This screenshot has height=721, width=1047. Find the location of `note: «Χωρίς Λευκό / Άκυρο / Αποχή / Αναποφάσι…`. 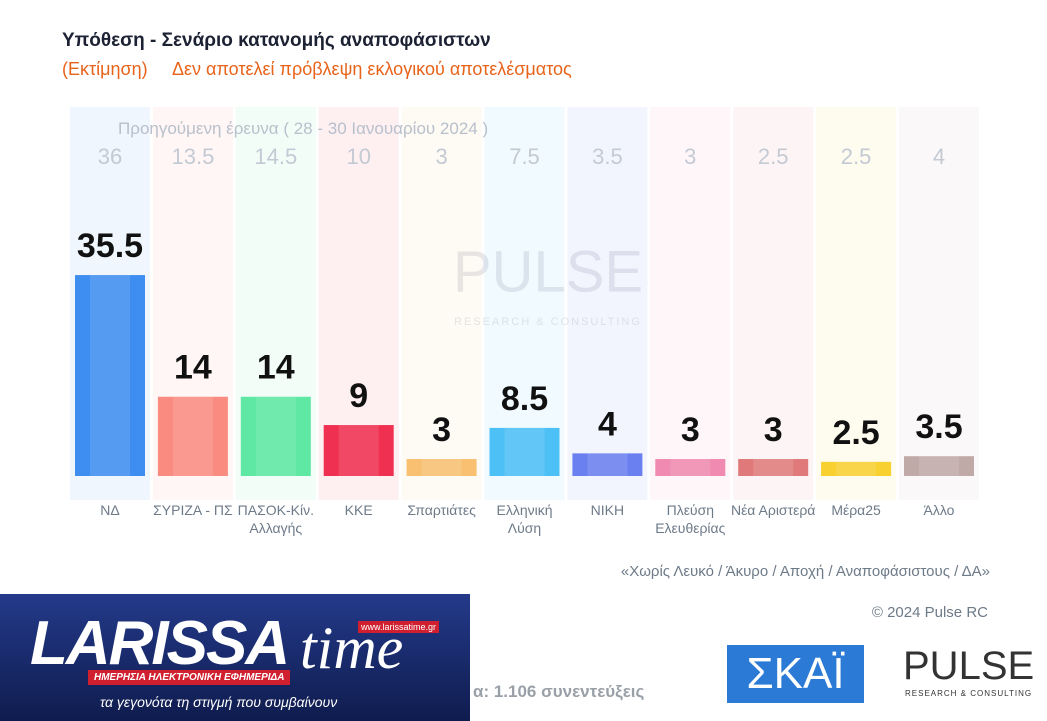

note: «Χωρίς Λευκό / Άκυρο / Αποχή / Αναποφάσι… is located at coordinates (805, 571).